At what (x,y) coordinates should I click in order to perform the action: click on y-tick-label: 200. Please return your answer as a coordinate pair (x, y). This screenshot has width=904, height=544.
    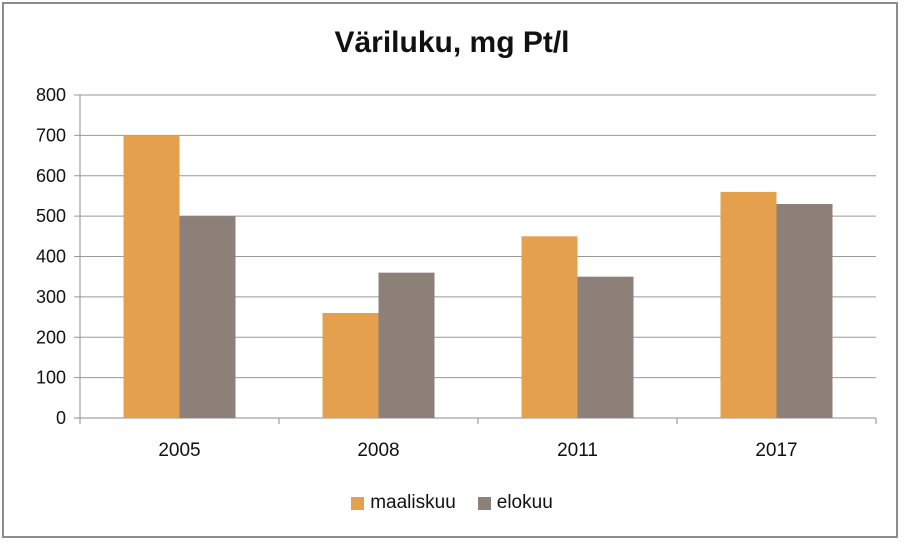
    Looking at the image, I should click on (51, 337).